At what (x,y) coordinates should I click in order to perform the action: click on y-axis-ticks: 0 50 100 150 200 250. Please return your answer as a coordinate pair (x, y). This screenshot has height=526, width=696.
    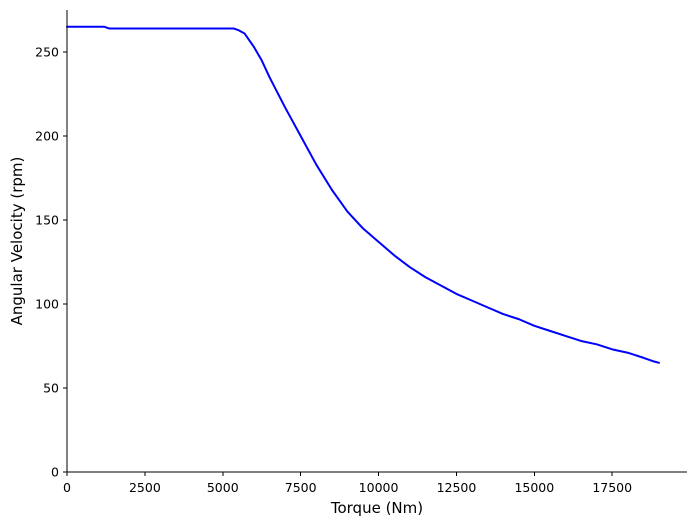
    Looking at the image, I should click on (51, 262).